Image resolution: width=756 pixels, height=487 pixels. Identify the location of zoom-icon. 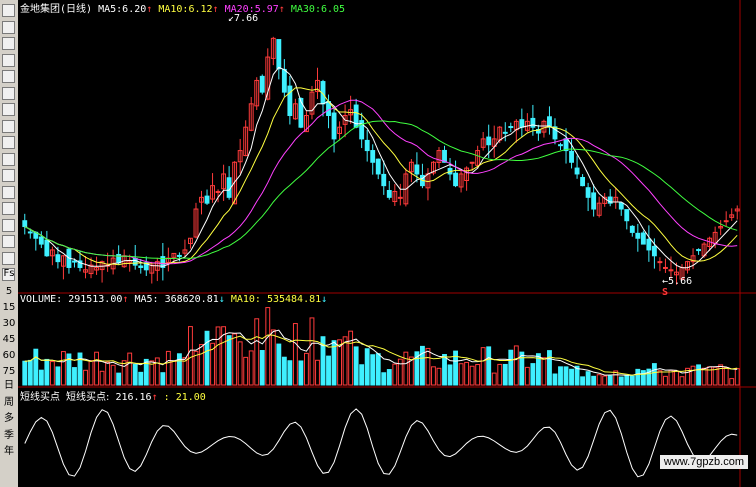
(8, 192).